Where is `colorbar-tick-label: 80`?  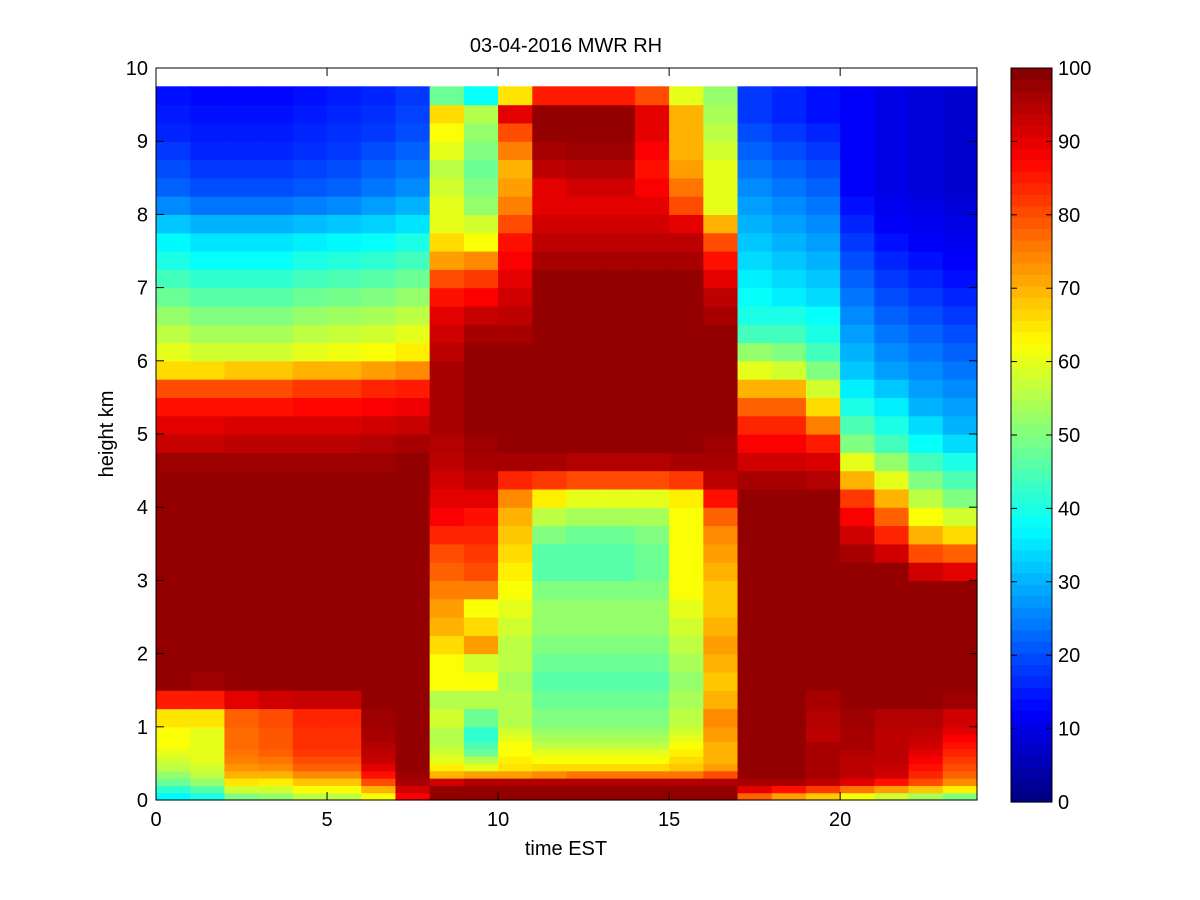
colorbar-tick-label: 80 is located at coordinates (1069, 216).